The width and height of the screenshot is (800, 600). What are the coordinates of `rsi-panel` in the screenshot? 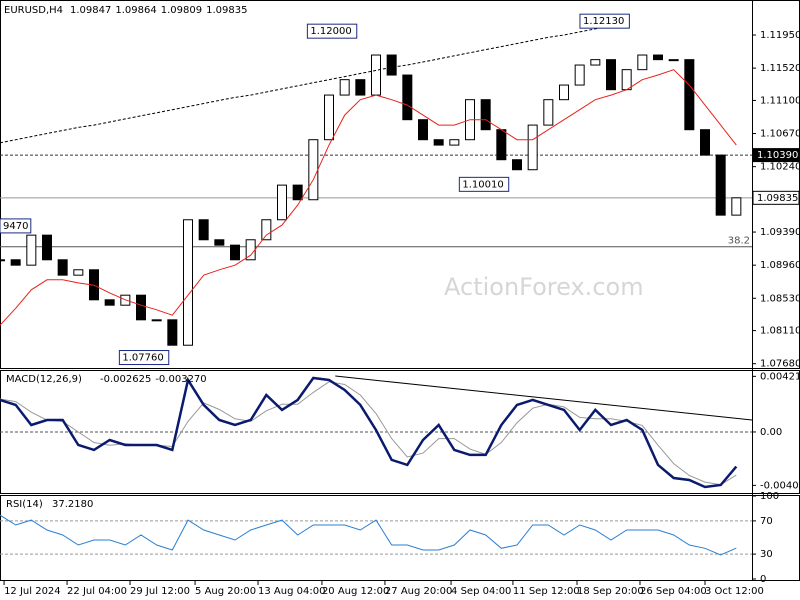 It's located at (400, 538).